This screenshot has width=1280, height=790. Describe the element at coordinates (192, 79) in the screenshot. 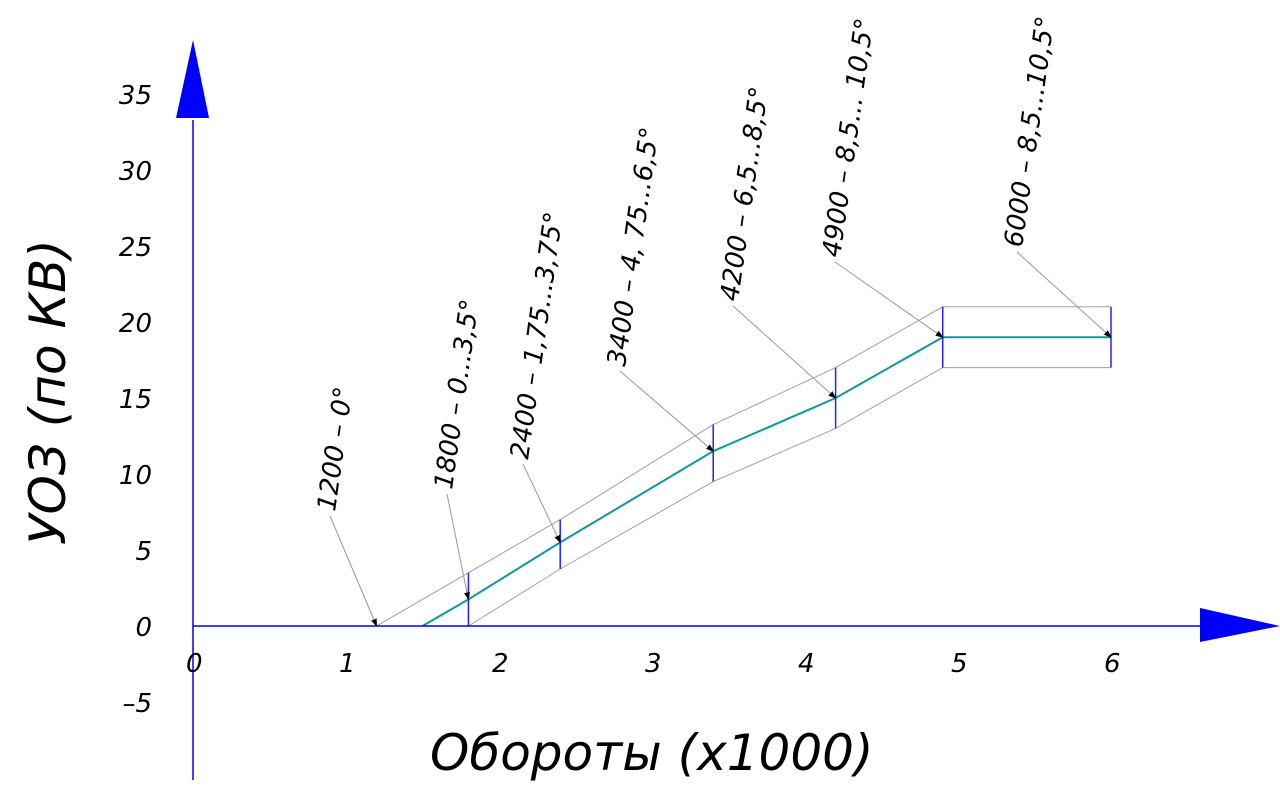

I see `y-axis-arrow` at that location.